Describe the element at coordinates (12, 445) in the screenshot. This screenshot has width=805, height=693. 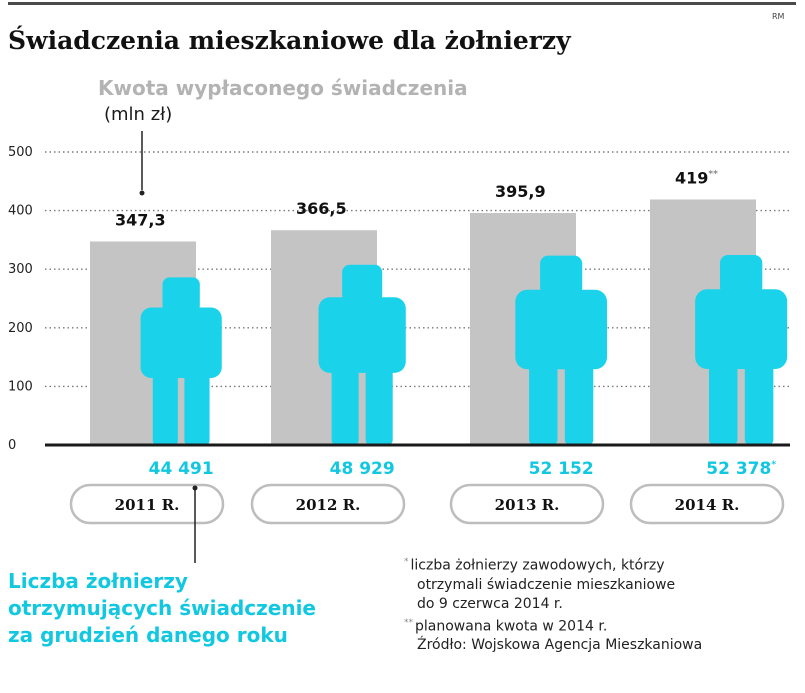
I see `y-tick-label: 0` at that location.